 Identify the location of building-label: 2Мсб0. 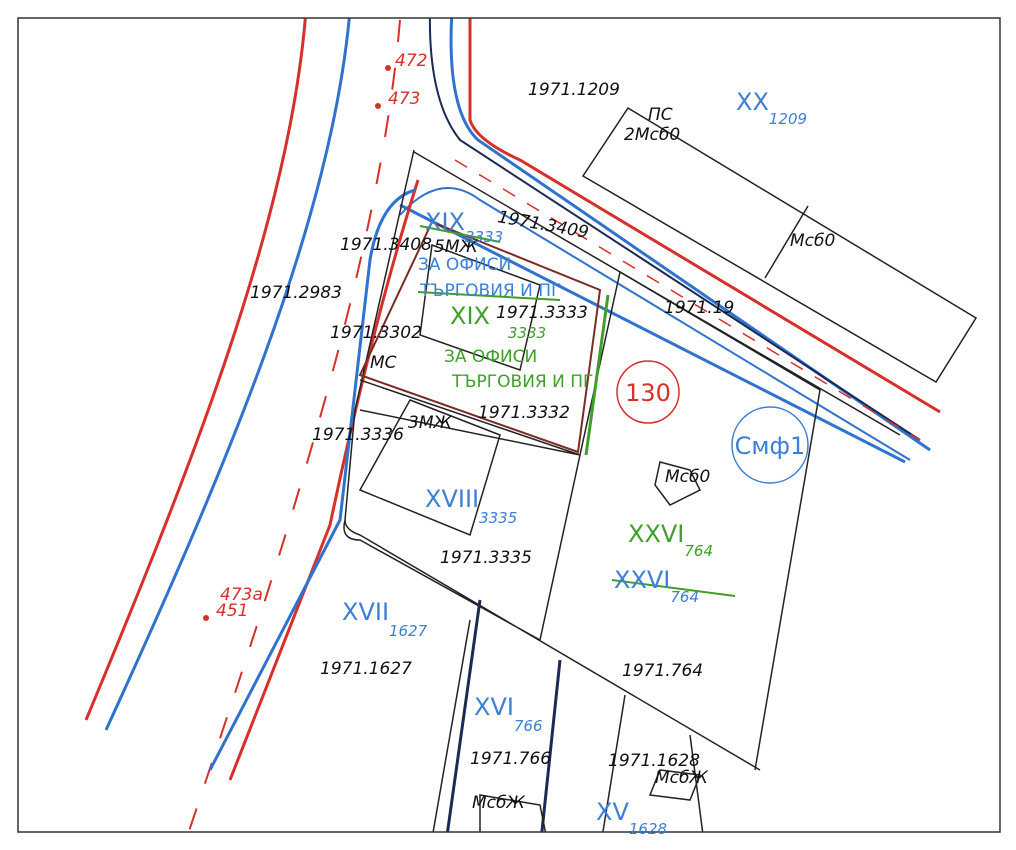
(652, 135).